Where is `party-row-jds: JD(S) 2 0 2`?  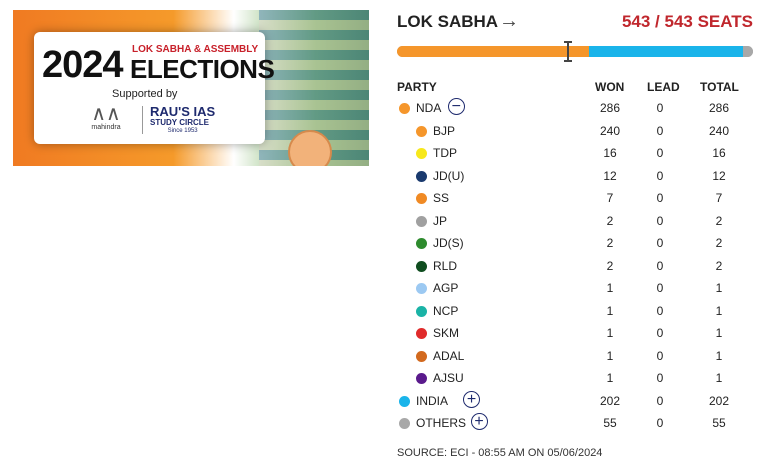 party-row-jds: JD(S) 2 0 2 is located at coordinates (576, 244).